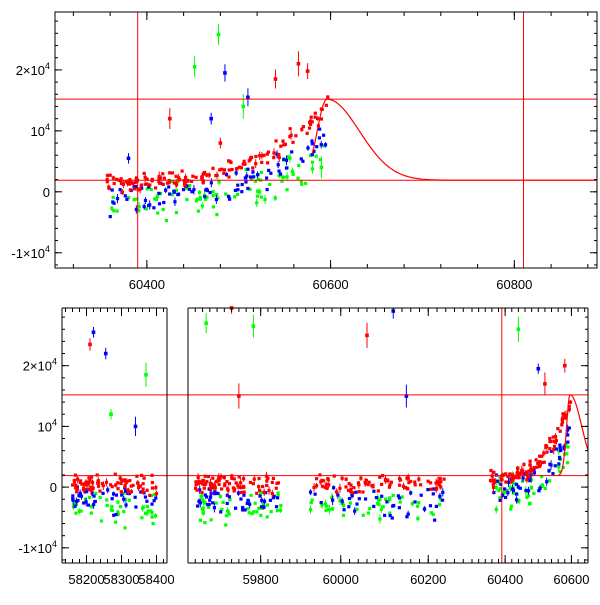  I want to click on x-tick-label: 58400, so click(156, 579).